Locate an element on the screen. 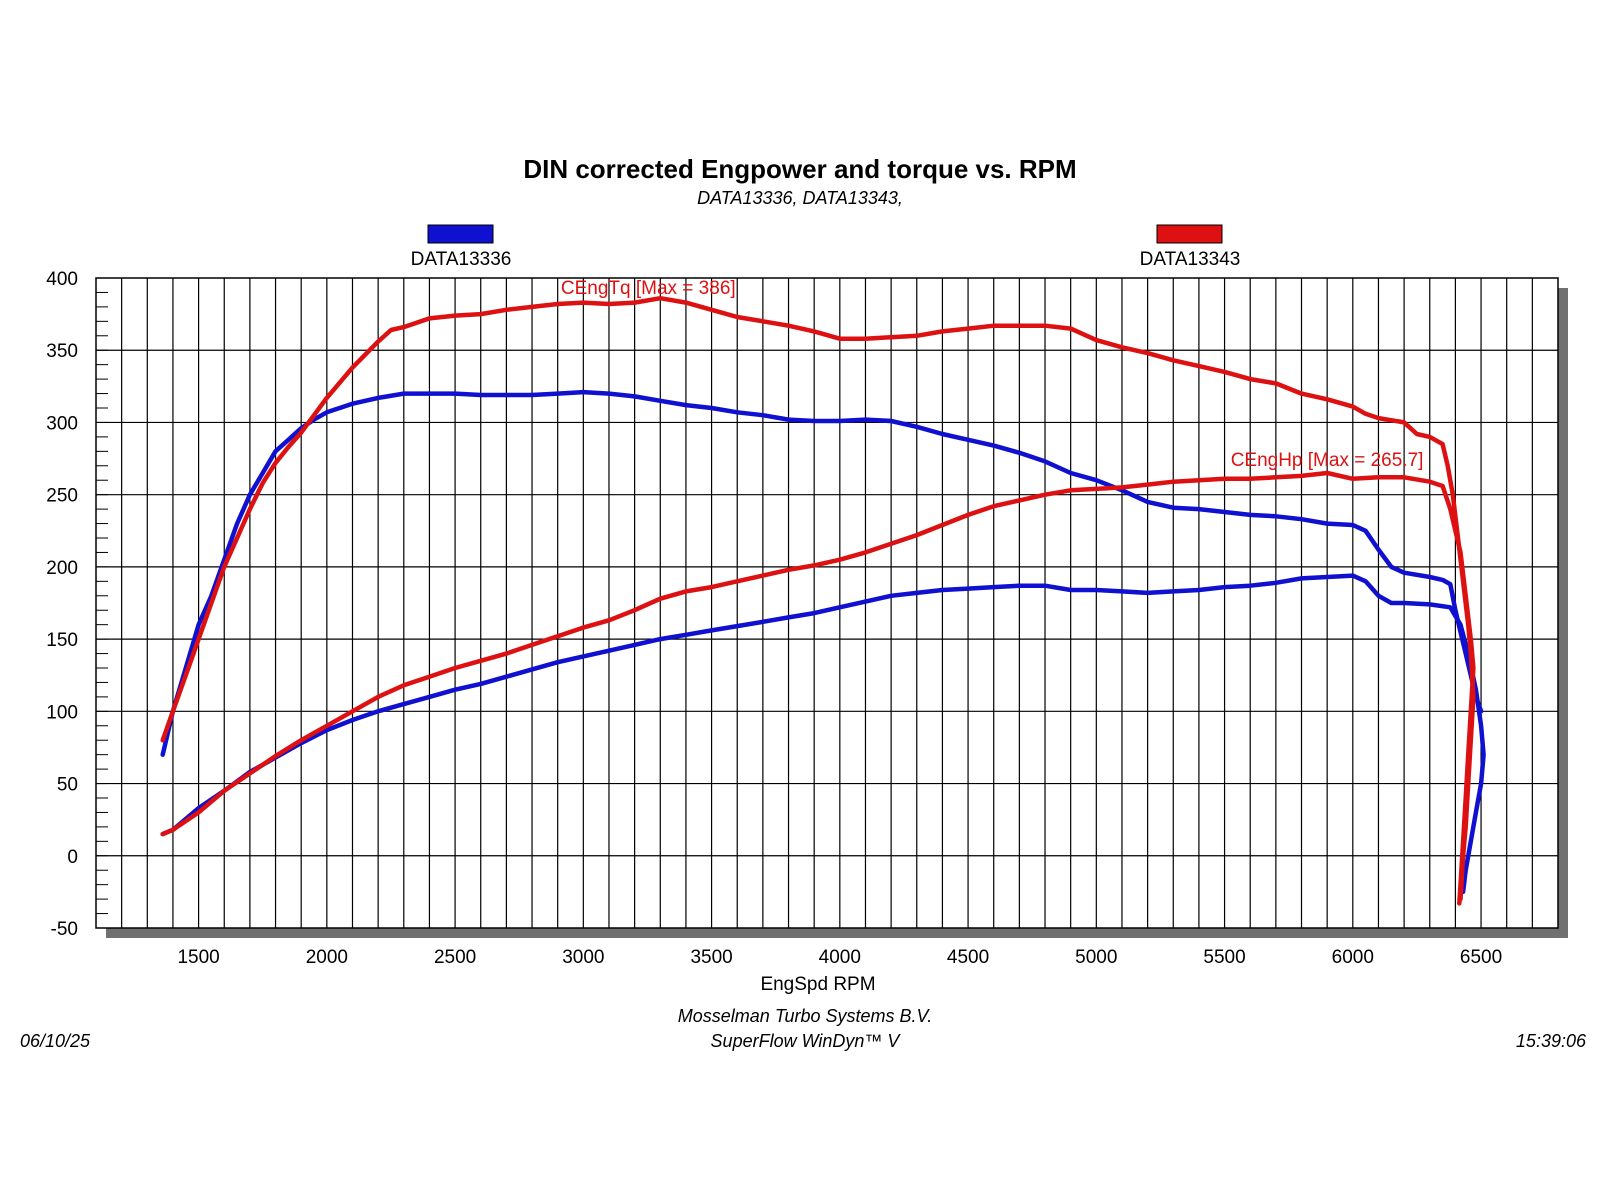 This screenshot has height=1200, width=1600. legend-label-data13343: DATA13343 is located at coordinates (1190, 259).